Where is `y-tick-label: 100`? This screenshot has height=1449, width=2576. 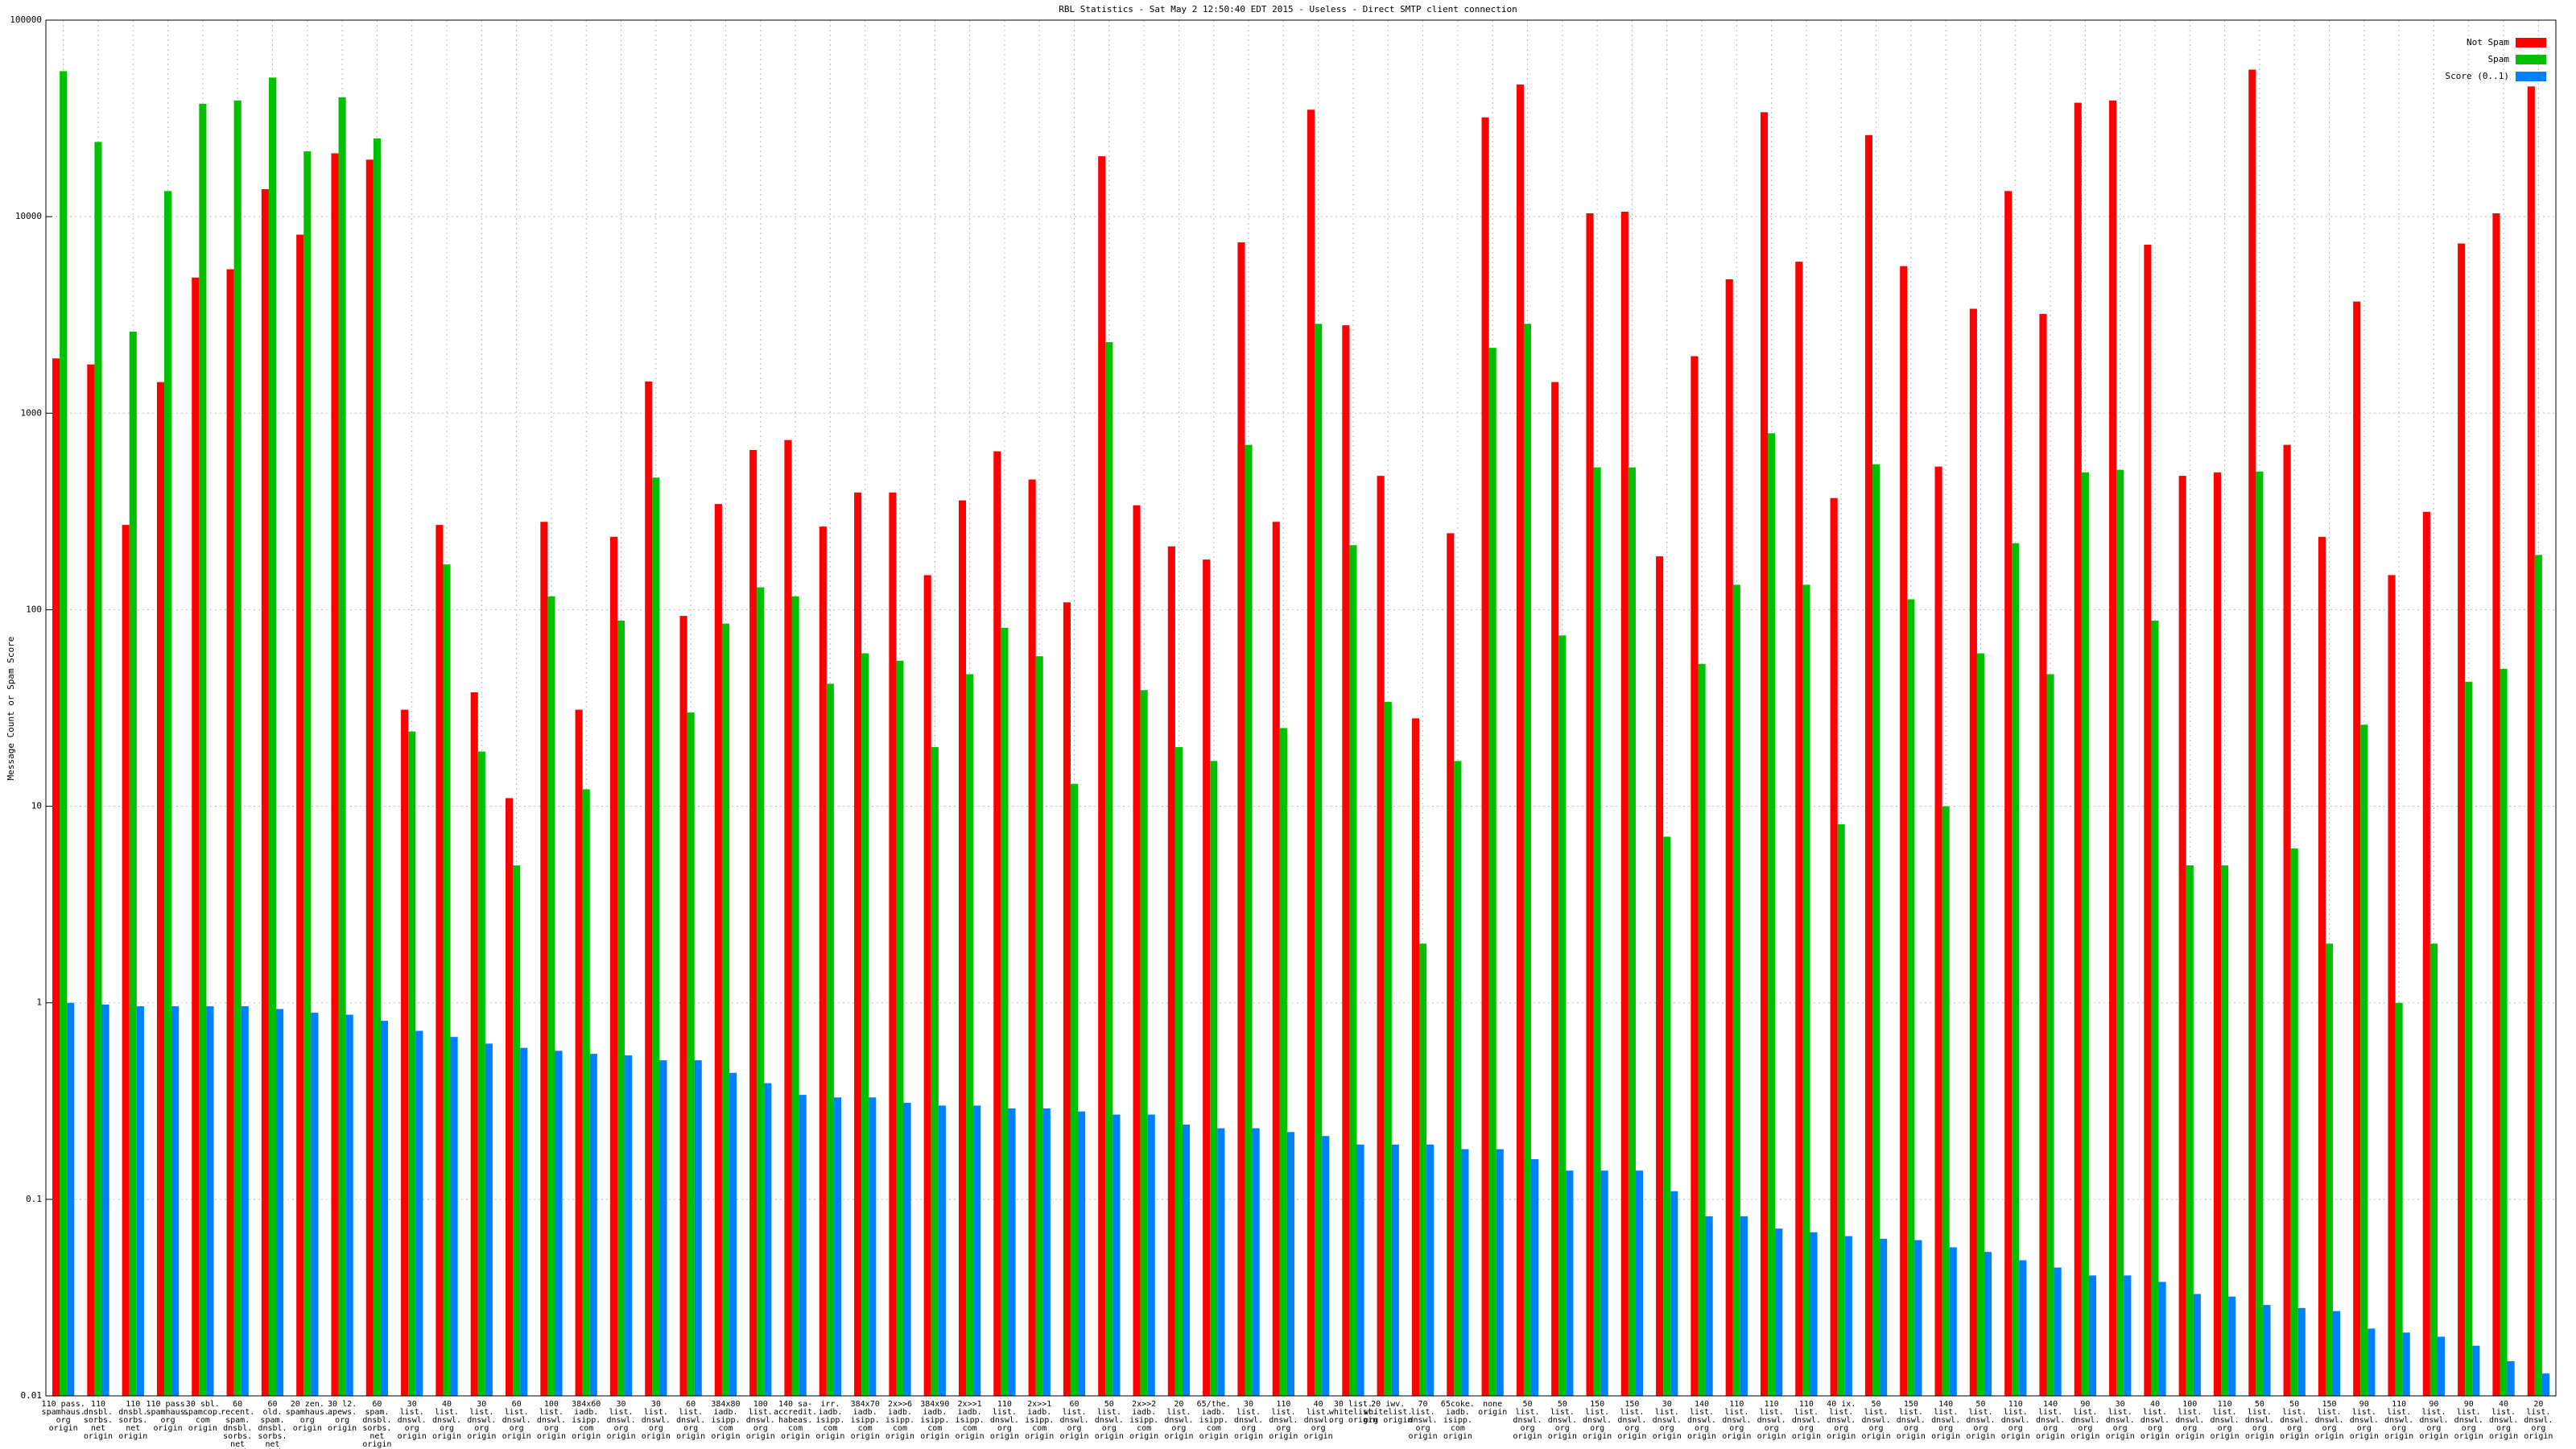
y-tick-label: 100 is located at coordinates (34, 609).